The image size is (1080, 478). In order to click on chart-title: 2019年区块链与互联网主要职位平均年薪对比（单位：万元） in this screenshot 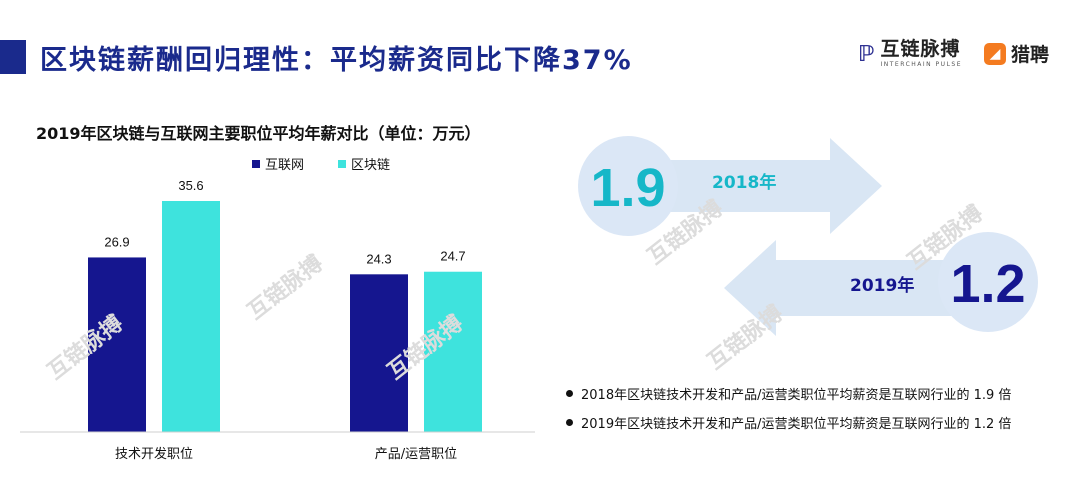, I will do `click(258, 133)`.